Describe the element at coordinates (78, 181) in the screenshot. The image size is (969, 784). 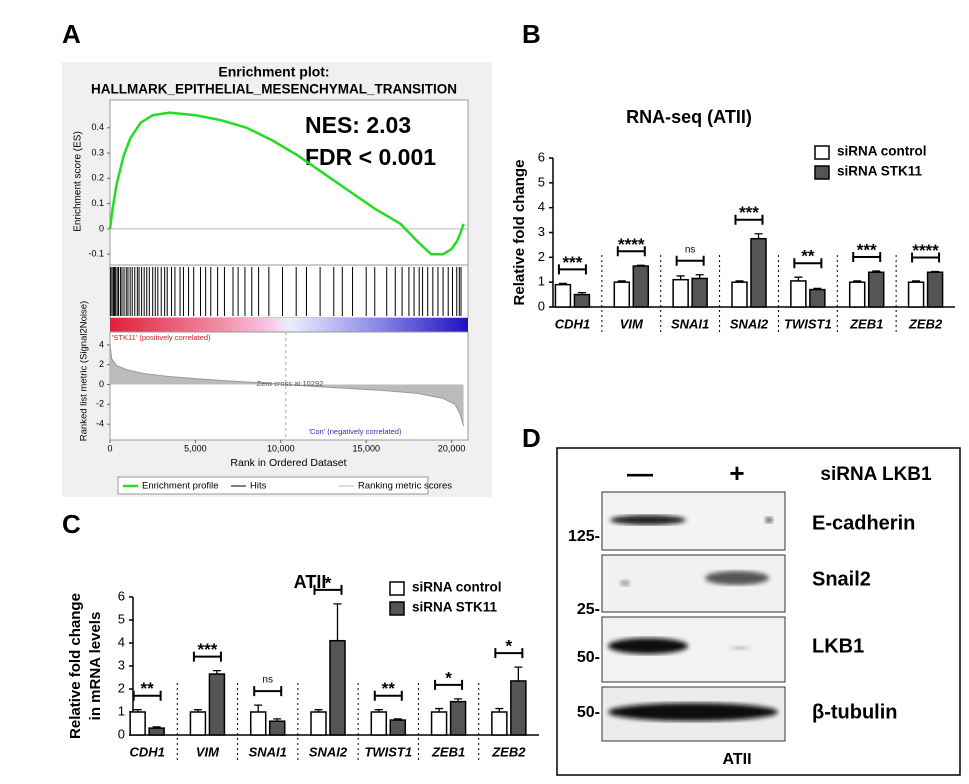
I see `y-axis-label: Enrichment score (ES)` at that location.